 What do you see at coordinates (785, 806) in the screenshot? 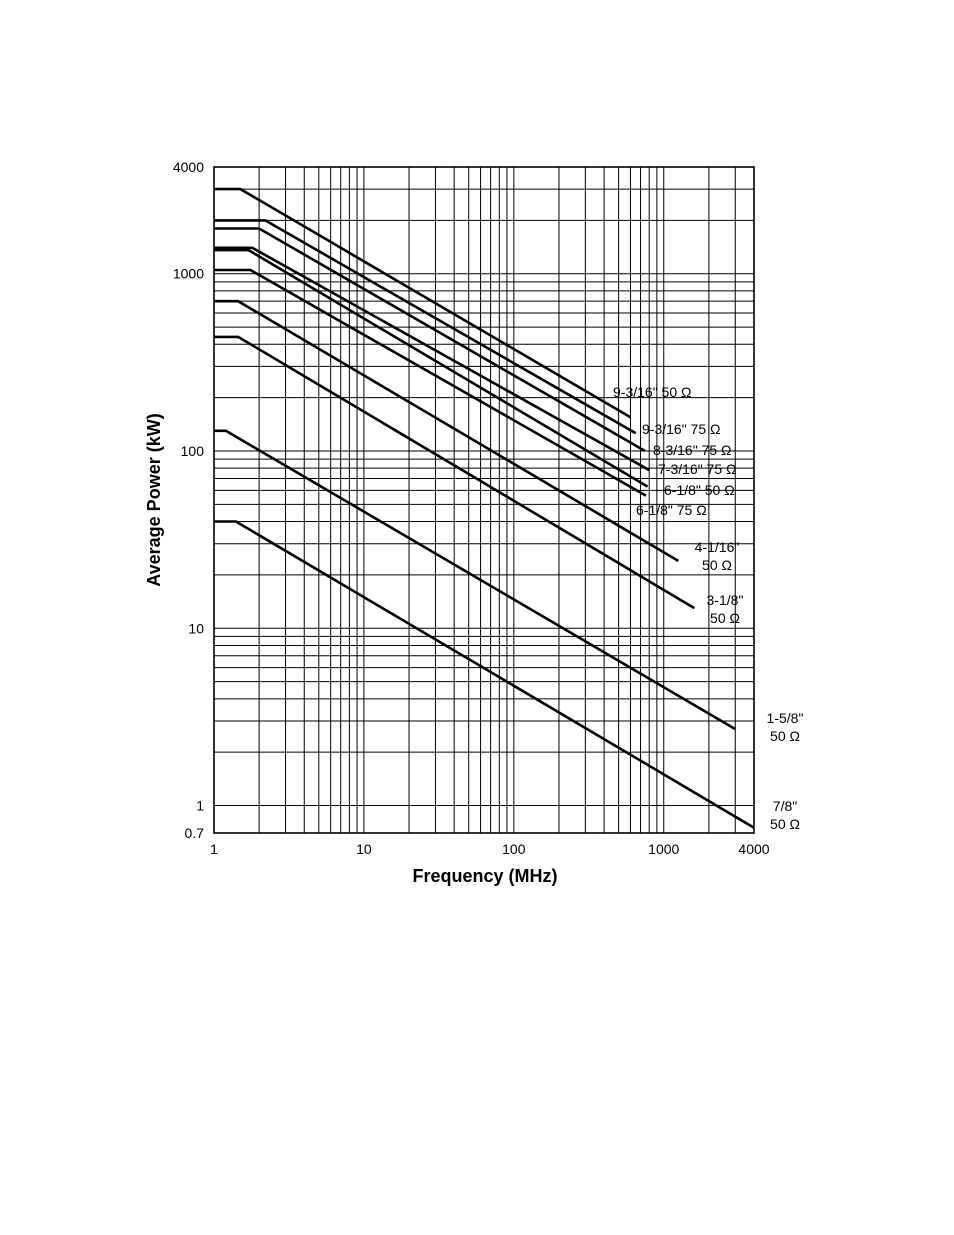
I see `series-label: 7/8"` at bounding box center [785, 806].